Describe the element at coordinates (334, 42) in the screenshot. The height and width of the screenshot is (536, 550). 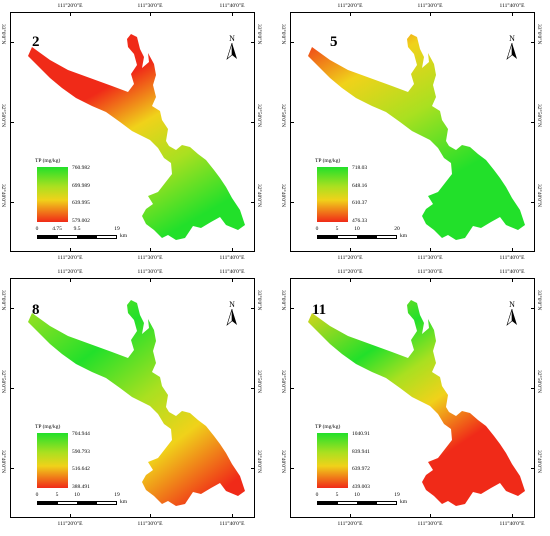
I see `month-label: 5` at that location.